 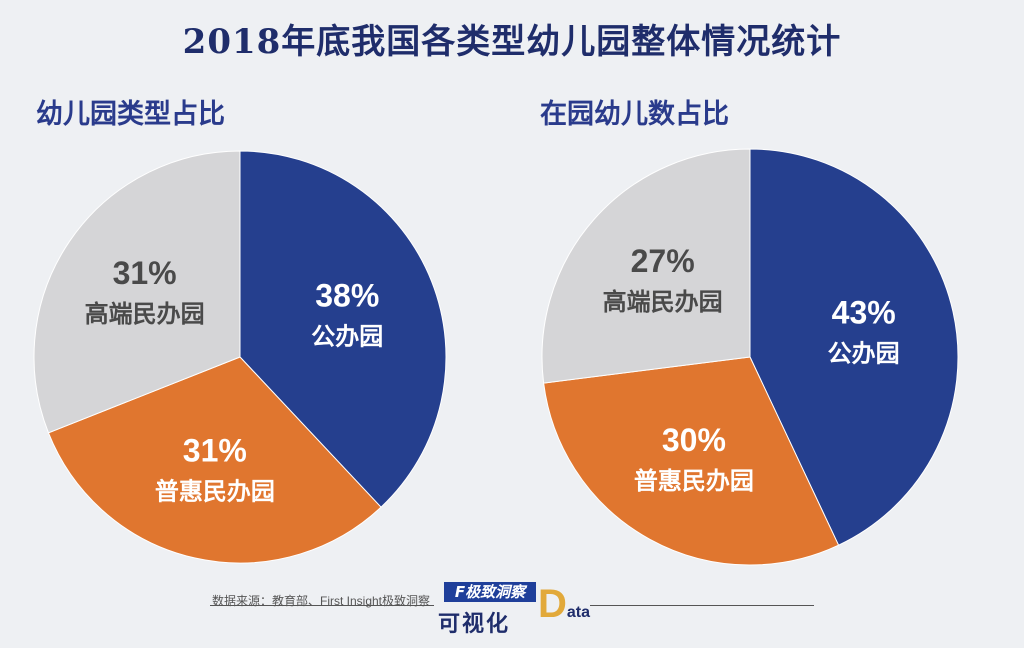 I want to click on data-logo-rest: ata, so click(x=578, y=612).